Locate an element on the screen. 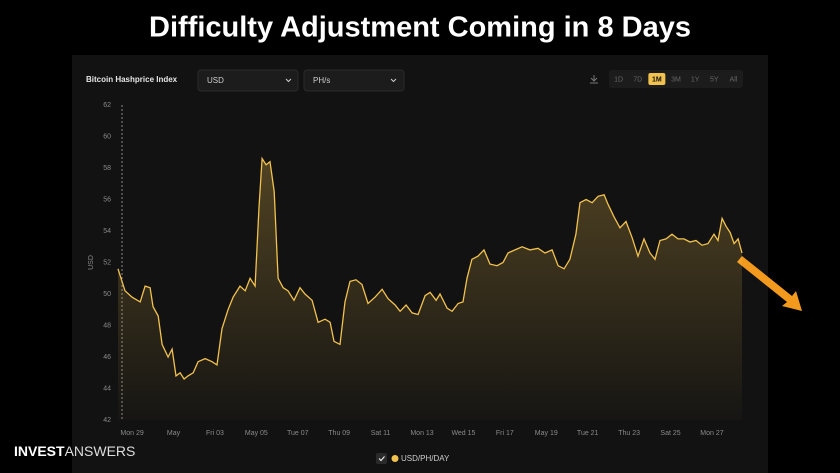 This screenshot has height=473, width=840. x-tick-label: Wed 15 is located at coordinates (463, 433).